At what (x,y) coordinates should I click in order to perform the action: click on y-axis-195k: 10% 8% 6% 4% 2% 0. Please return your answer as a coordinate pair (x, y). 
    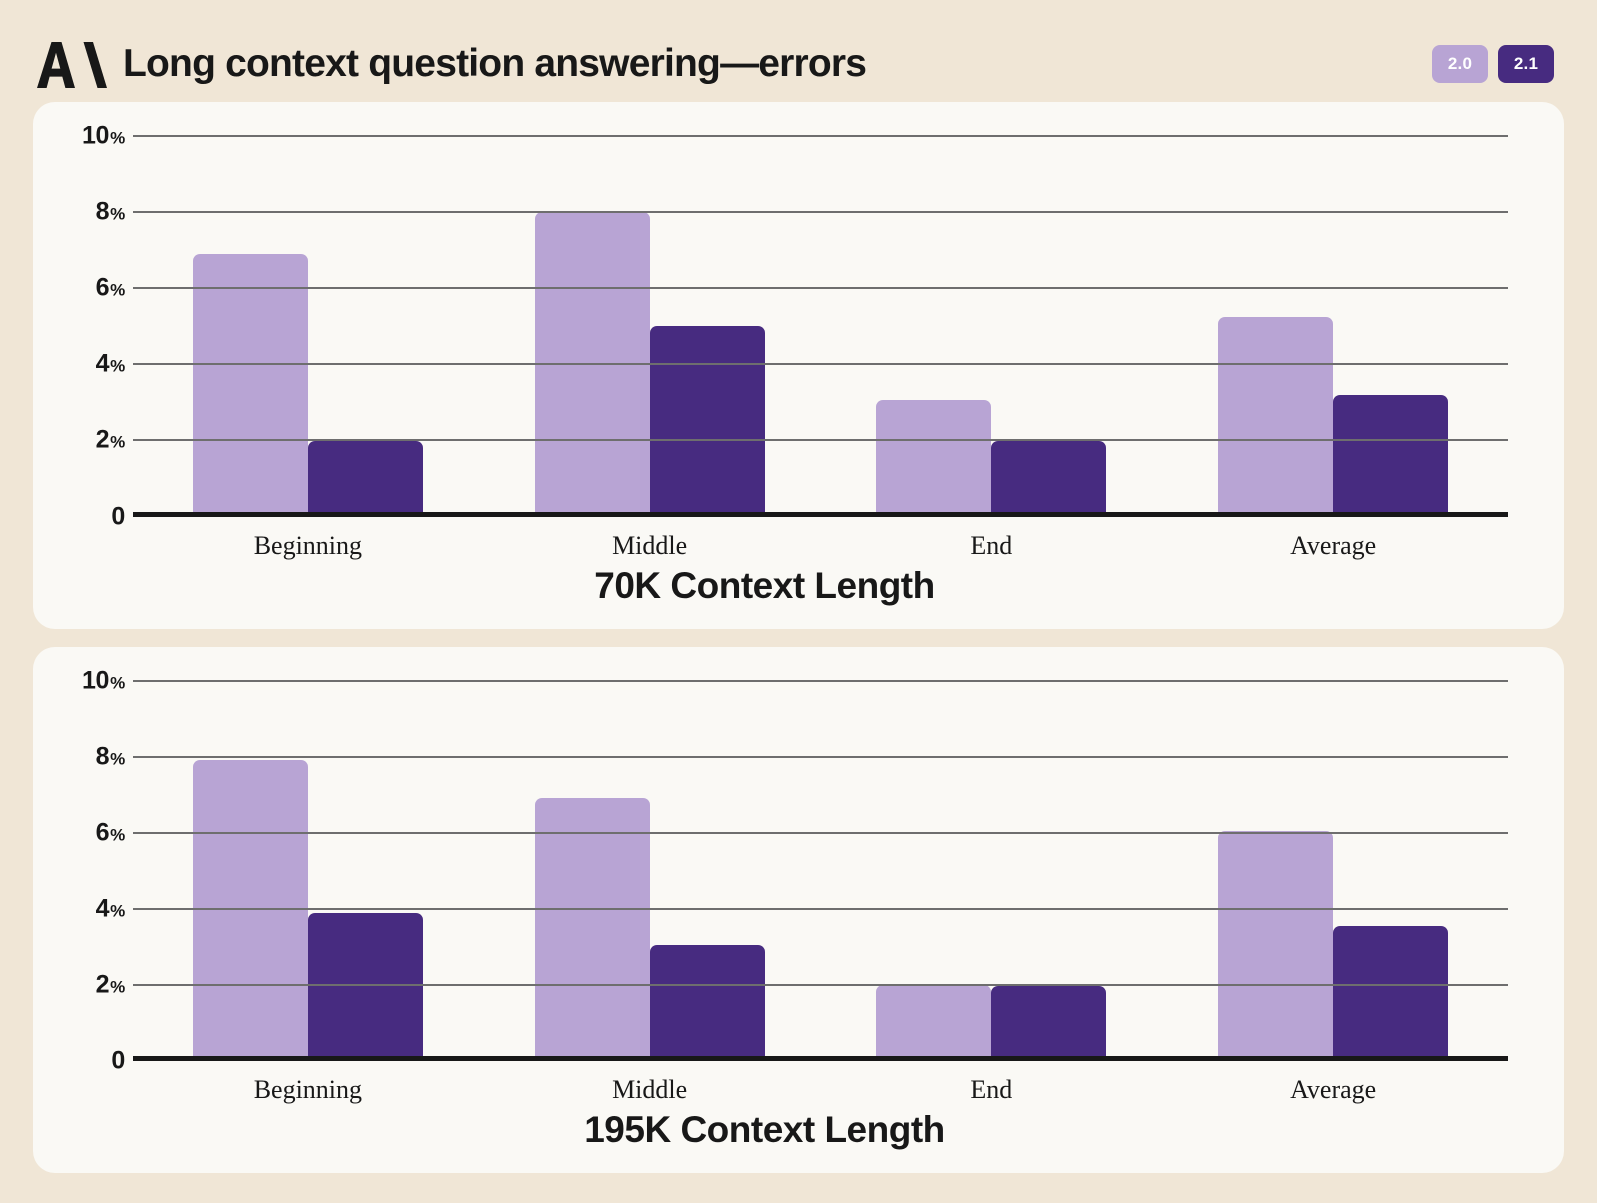
    Looking at the image, I should click on (94, 870).